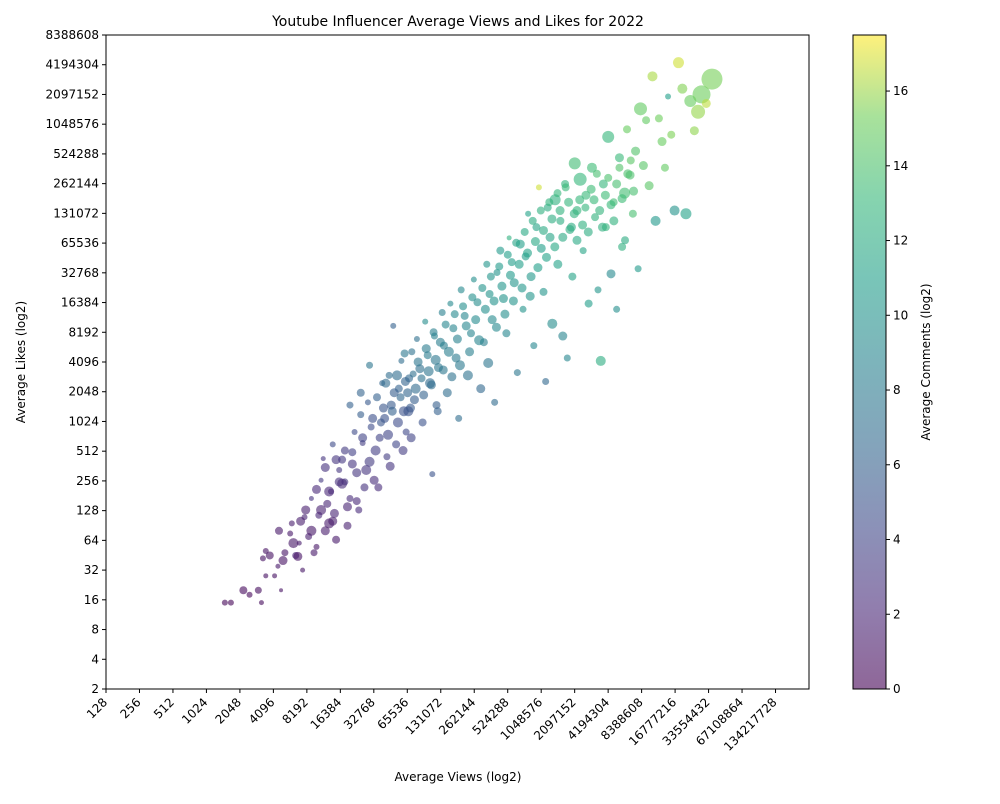 The width and height of the screenshot is (1000, 804). What do you see at coordinates (72, 94) in the screenshot?
I see `y-tick-label: 2097152` at bounding box center [72, 94].